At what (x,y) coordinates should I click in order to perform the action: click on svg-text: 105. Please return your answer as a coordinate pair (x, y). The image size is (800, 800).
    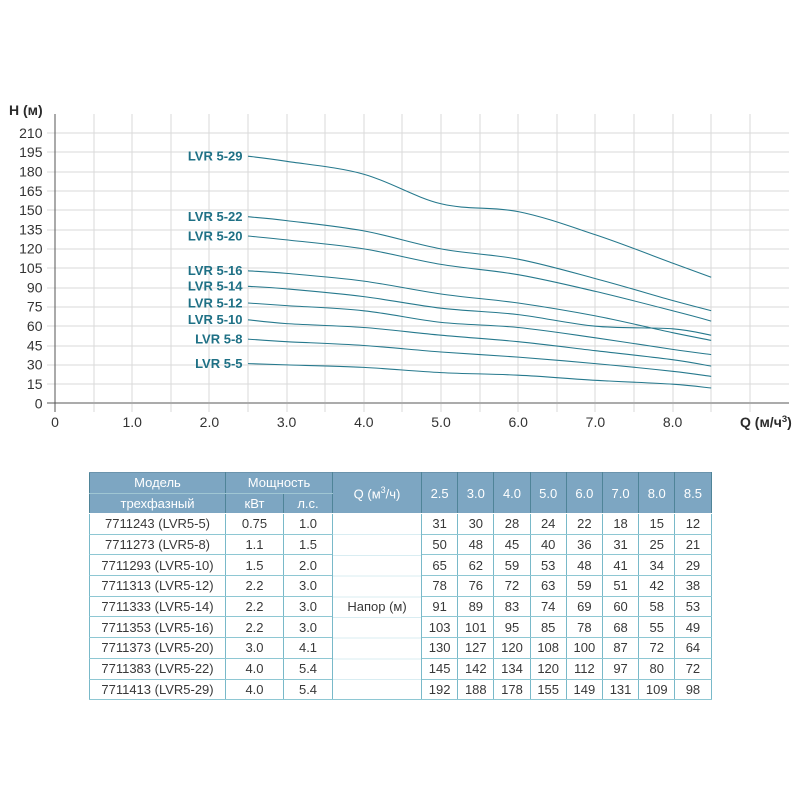
    Looking at the image, I should click on (31, 268).